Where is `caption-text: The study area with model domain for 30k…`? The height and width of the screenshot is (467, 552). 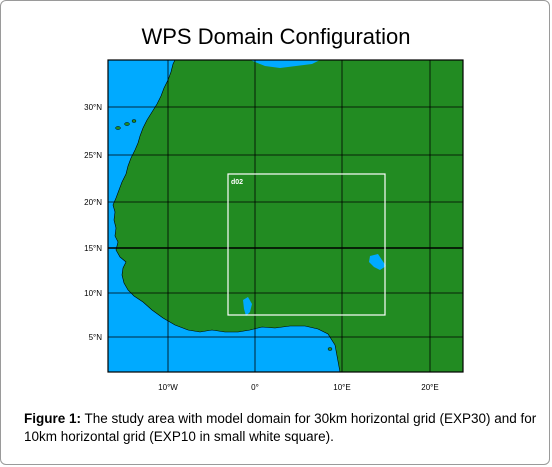
caption-text: The study area with model domain for 30k… is located at coordinates (280, 427).